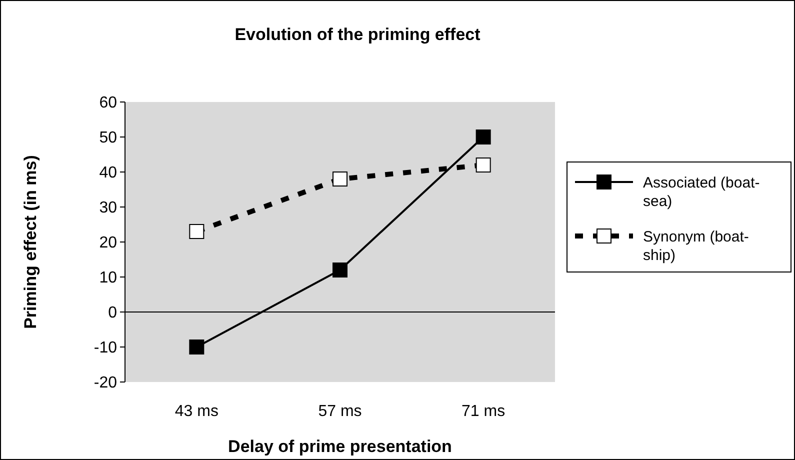  What do you see at coordinates (484, 411) in the screenshot?
I see `x-tick-label: 71 ms` at bounding box center [484, 411].